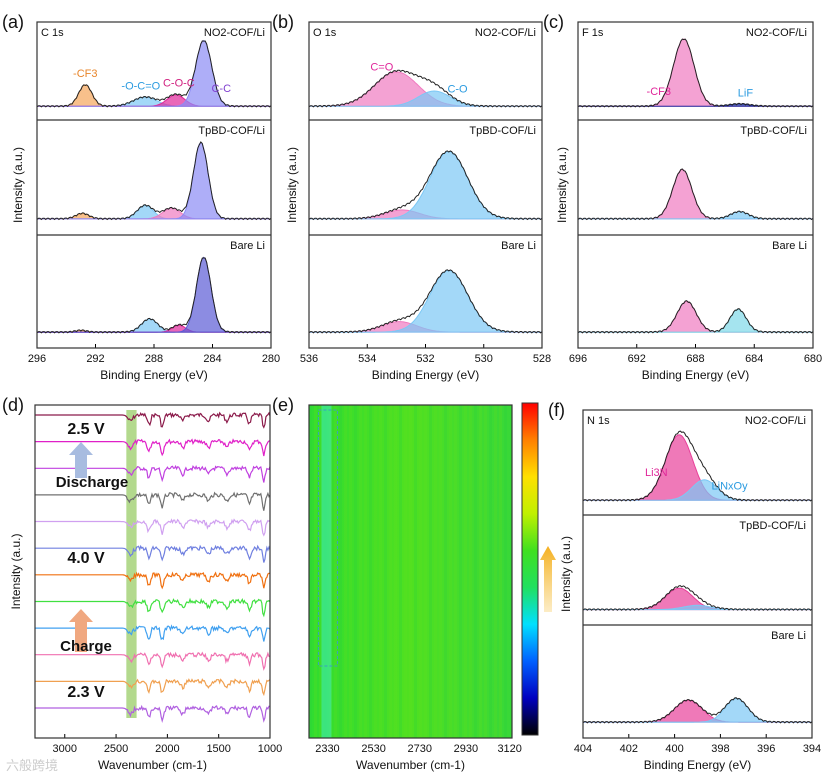 The image size is (827, 780). What do you see at coordinates (548, 579) in the screenshot?
I see `intensity-arrow-icon` at bounding box center [548, 579].